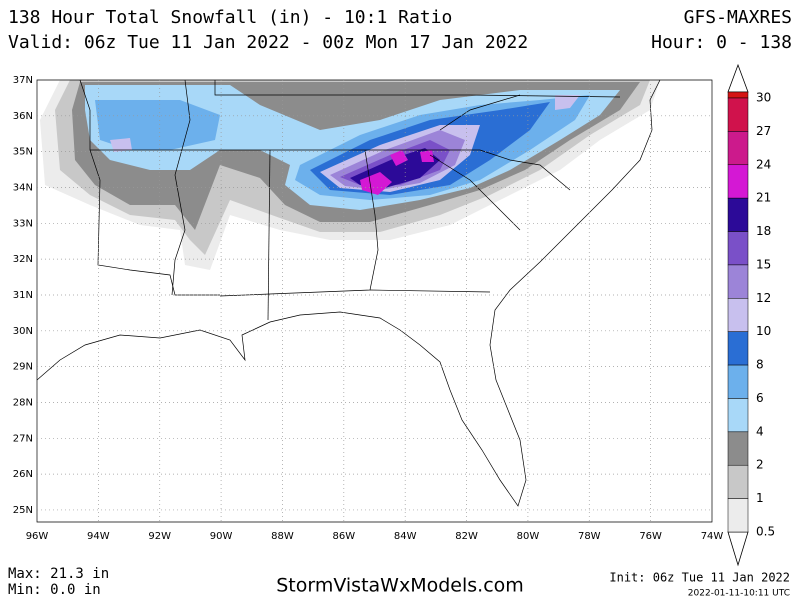 The height and width of the screenshot is (600, 800). I want to click on legend-label: 2, so click(760, 465).